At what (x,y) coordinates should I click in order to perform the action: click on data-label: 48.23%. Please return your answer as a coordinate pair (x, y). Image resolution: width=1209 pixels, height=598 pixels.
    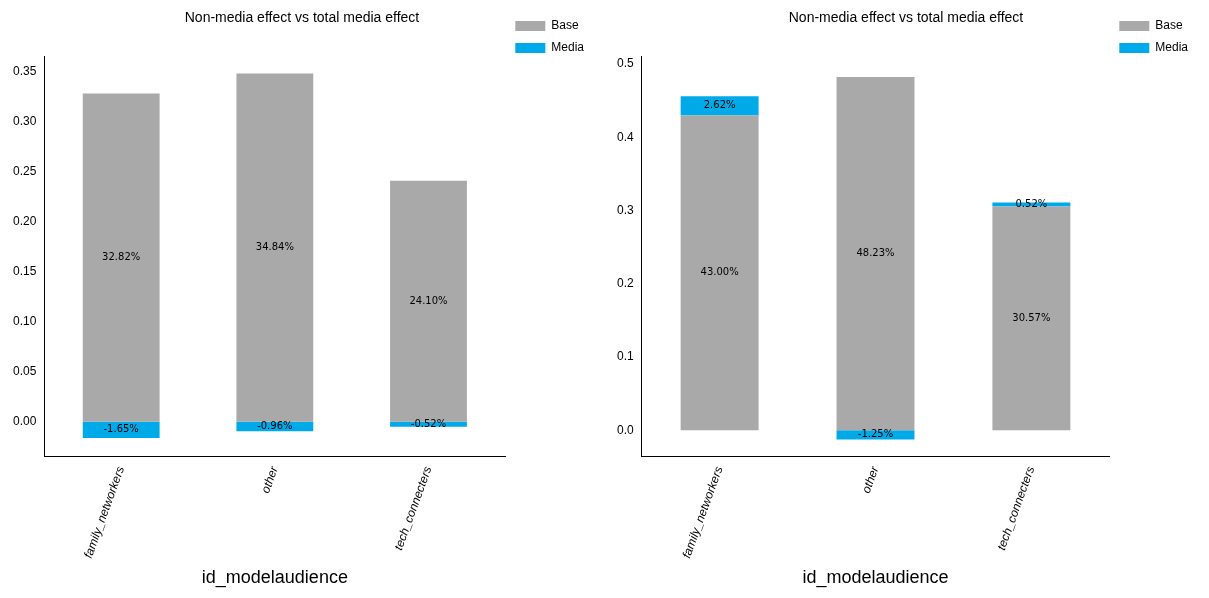
    Looking at the image, I should click on (875, 253).